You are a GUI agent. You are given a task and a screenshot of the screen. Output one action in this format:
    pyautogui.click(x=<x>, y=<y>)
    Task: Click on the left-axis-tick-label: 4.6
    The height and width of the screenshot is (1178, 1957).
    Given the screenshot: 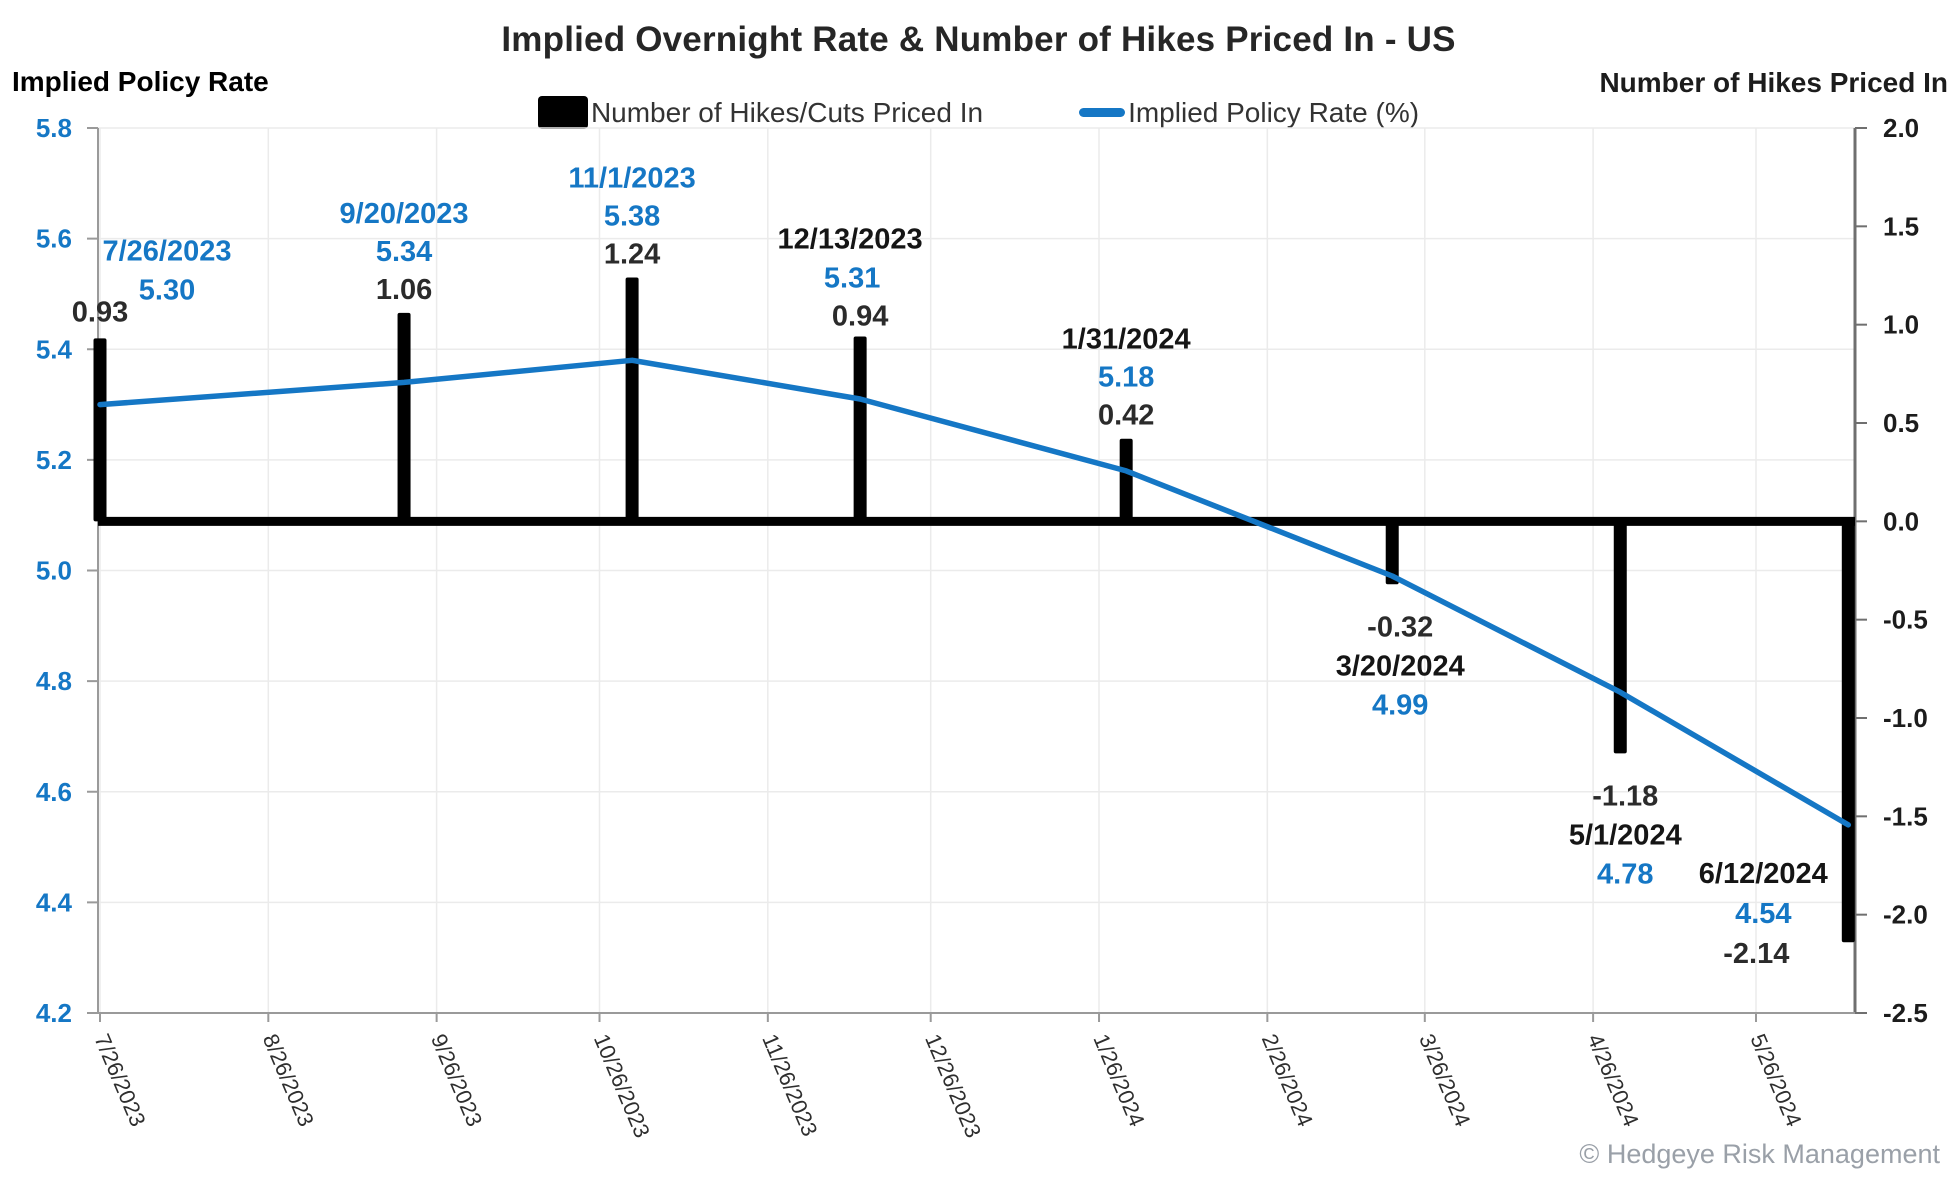 What is the action you would take?
    pyautogui.click(x=54, y=792)
    